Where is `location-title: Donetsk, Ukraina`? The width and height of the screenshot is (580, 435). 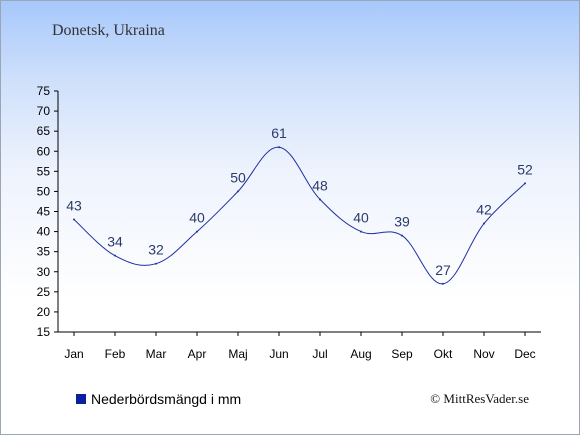 location-title: Donetsk, Ukraina is located at coordinates (108, 30).